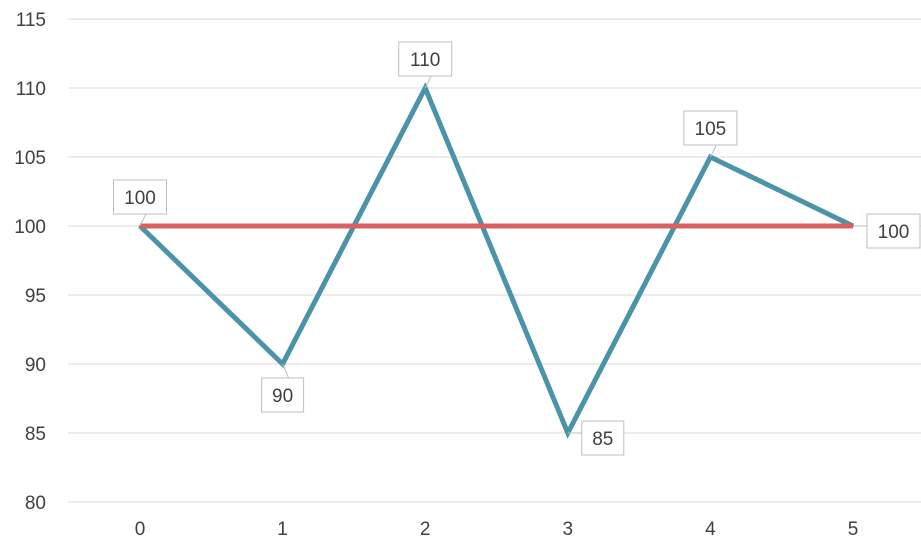  I want to click on data-label: 105, so click(710, 134).